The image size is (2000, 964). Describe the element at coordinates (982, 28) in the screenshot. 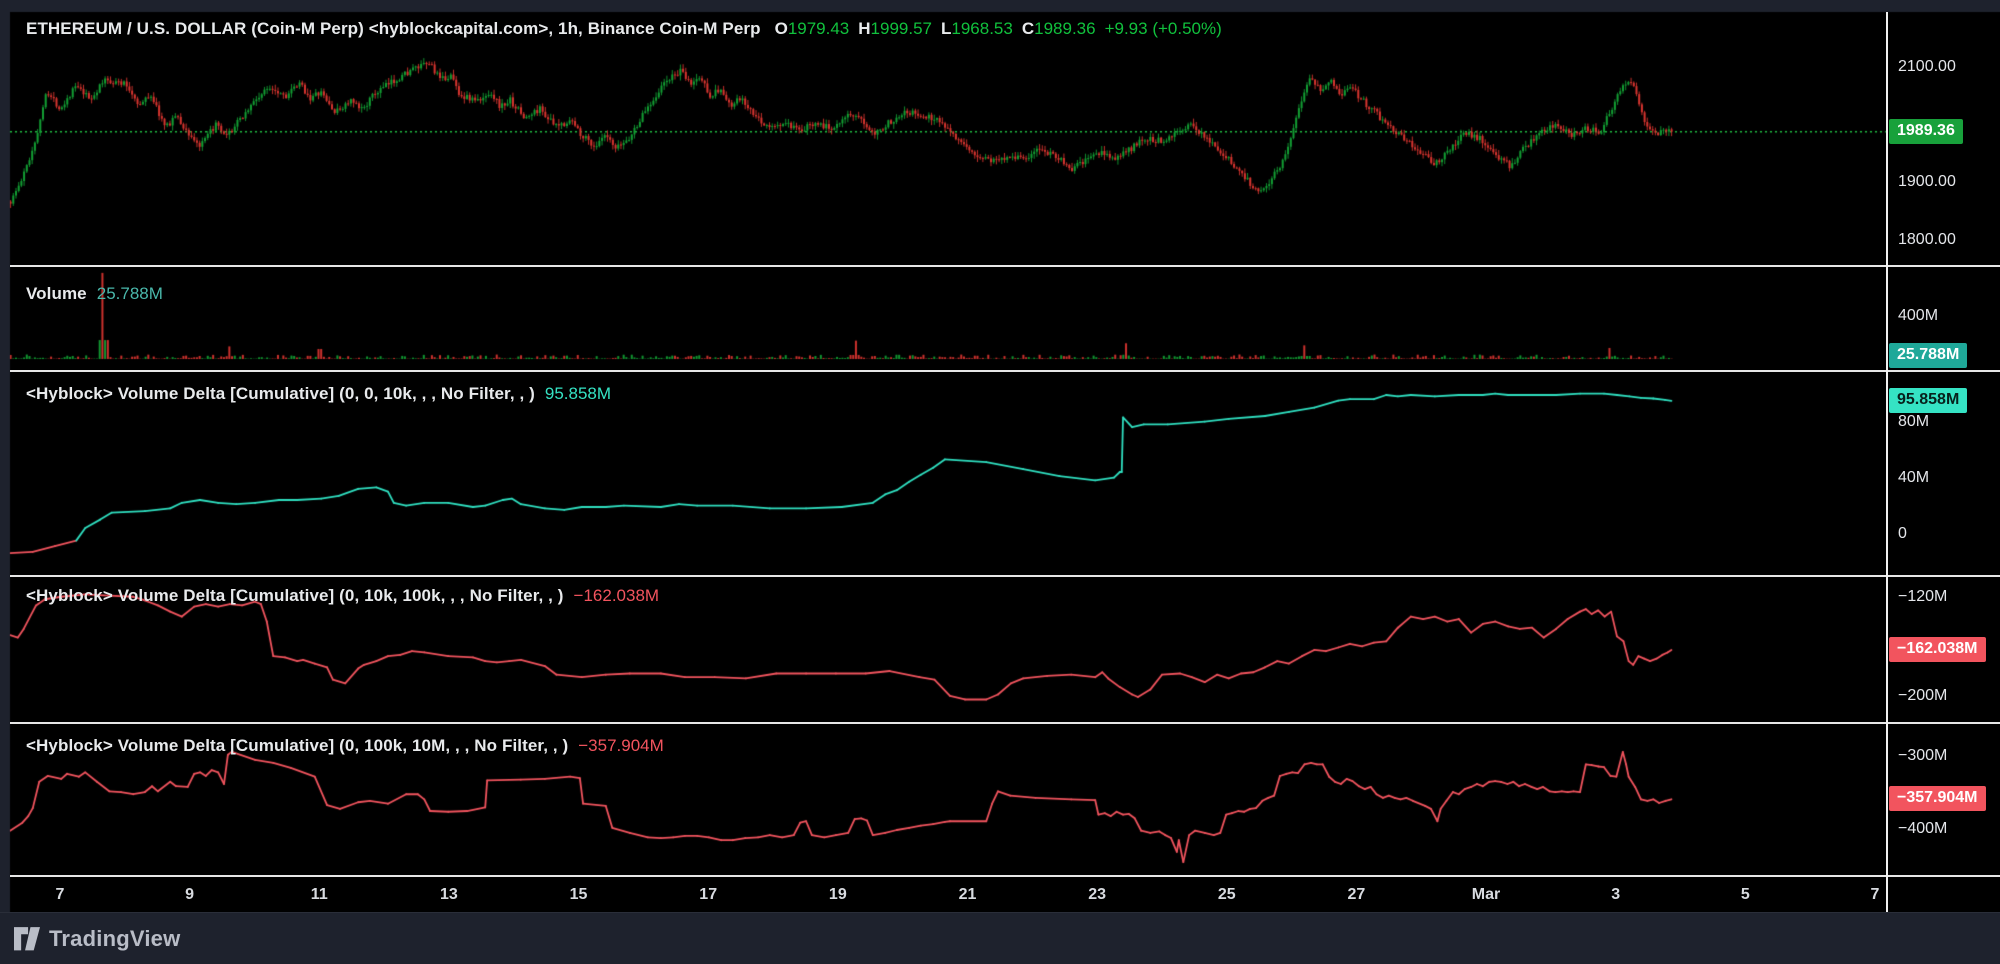

I see `low-value: 1968.53` at that location.